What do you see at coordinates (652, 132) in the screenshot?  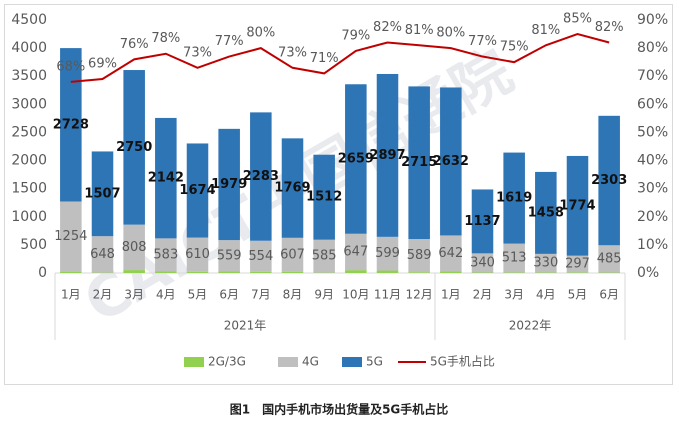 I see `y2-tick-label: 50%` at bounding box center [652, 132].